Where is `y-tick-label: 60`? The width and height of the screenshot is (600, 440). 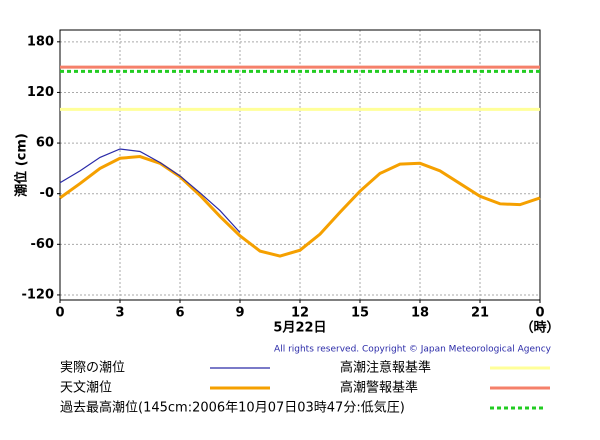 y-tick-label: 60 is located at coordinates (45, 143).